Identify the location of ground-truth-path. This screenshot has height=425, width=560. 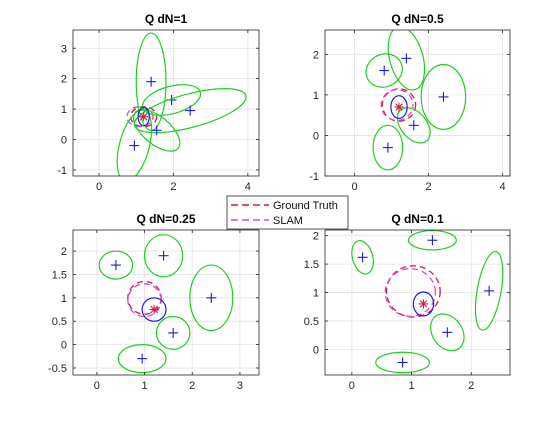
(413, 291).